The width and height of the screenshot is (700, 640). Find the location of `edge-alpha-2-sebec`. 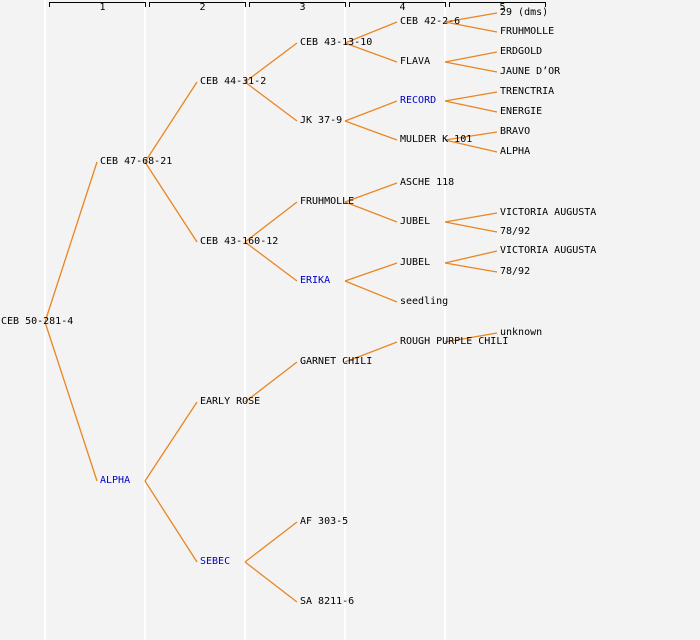

edge-alpha-2-sebec is located at coordinates (171, 521).